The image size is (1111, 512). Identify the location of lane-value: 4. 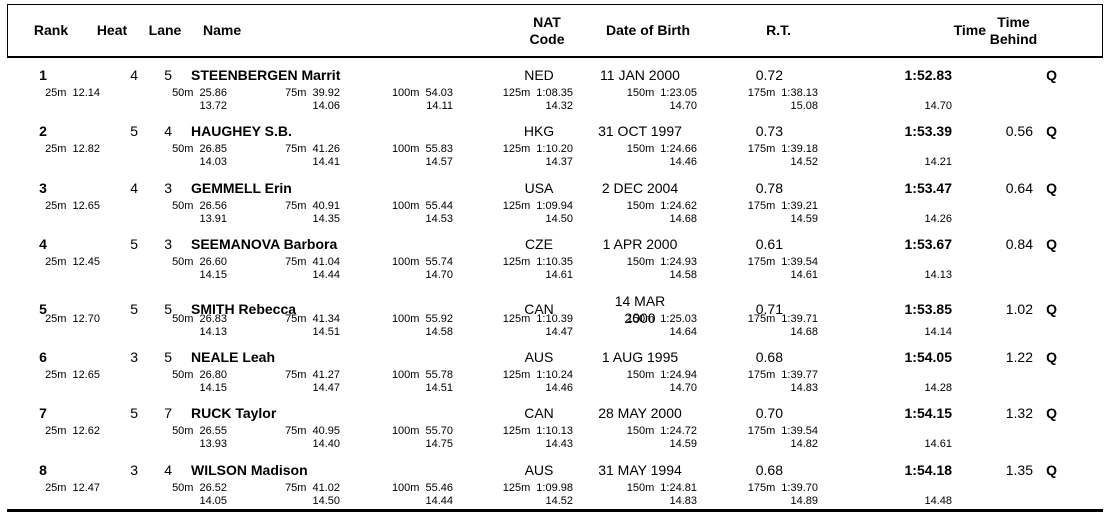
(168, 469).